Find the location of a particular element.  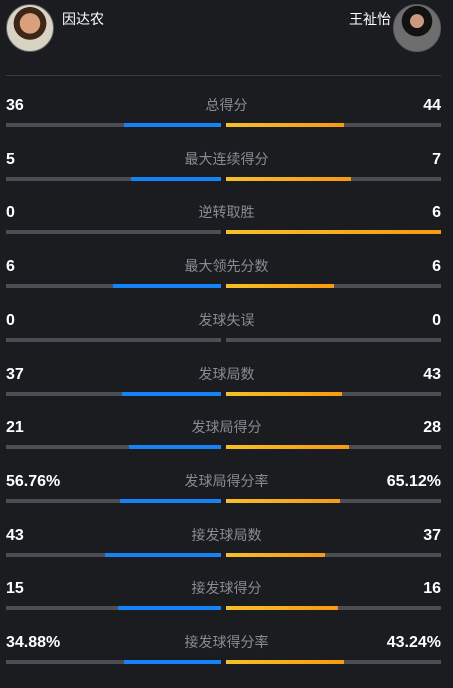

stat-row: 21 发球局得分 28 is located at coordinates (226, 445).